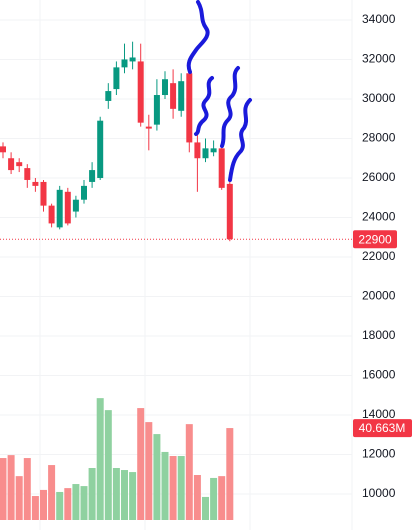 This screenshot has height=530, width=417. What do you see at coordinates (379, 177) in the screenshot?
I see `y-tick-label: 26000` at bounding box center [379, 177].